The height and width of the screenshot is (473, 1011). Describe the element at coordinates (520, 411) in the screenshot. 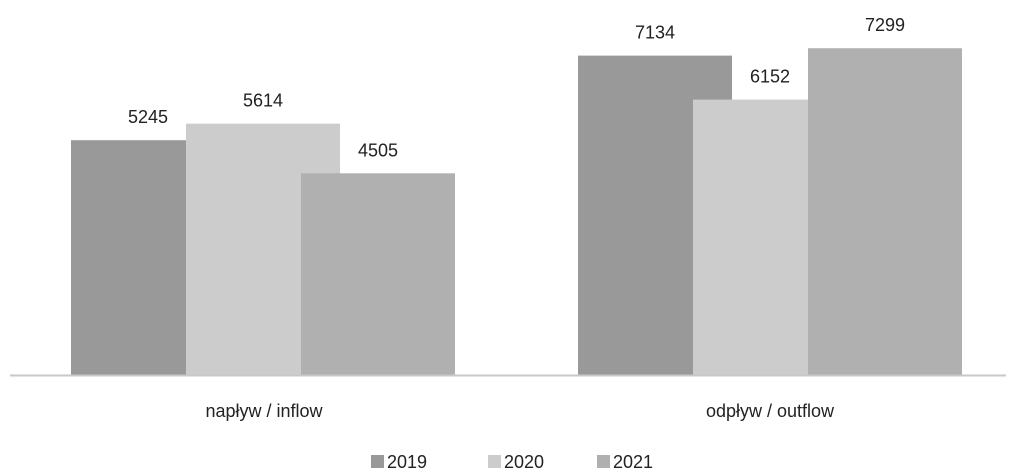

I see `category-labels-layer: napływ / inflow odpływ / outflow` at that location.